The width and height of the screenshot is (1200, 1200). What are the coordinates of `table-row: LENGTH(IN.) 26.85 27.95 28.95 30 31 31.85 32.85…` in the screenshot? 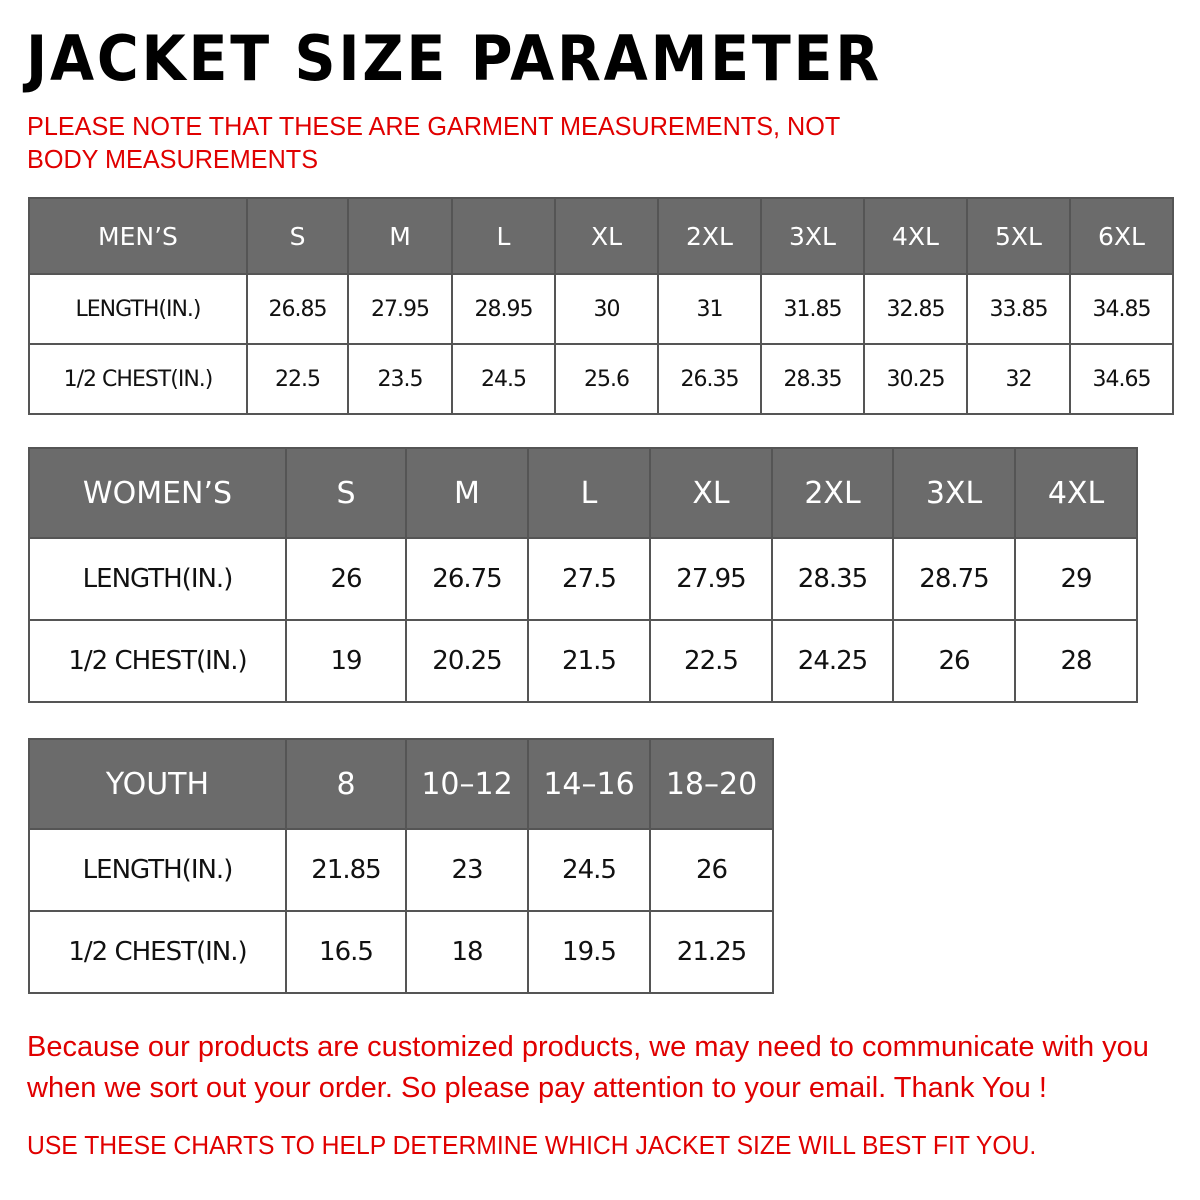 It's located at (601, 309).